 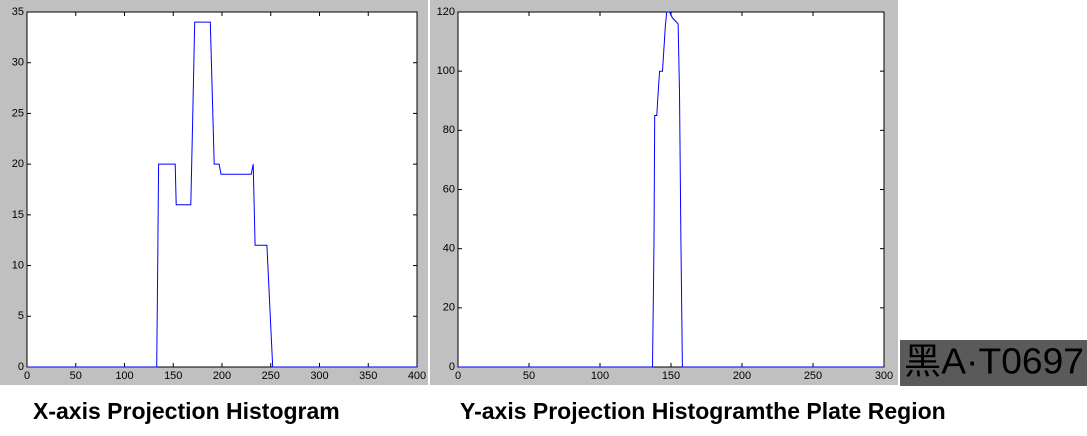 I want to click on y-tick-label: 100, so click(x=446, y=71).